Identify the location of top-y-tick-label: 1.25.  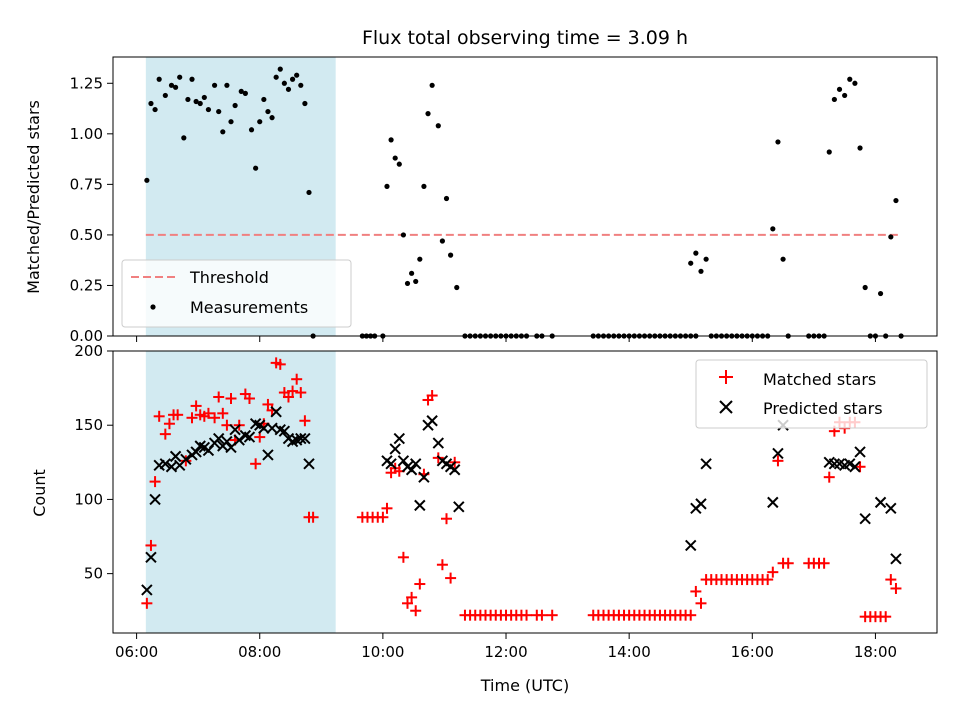
(86, 83).